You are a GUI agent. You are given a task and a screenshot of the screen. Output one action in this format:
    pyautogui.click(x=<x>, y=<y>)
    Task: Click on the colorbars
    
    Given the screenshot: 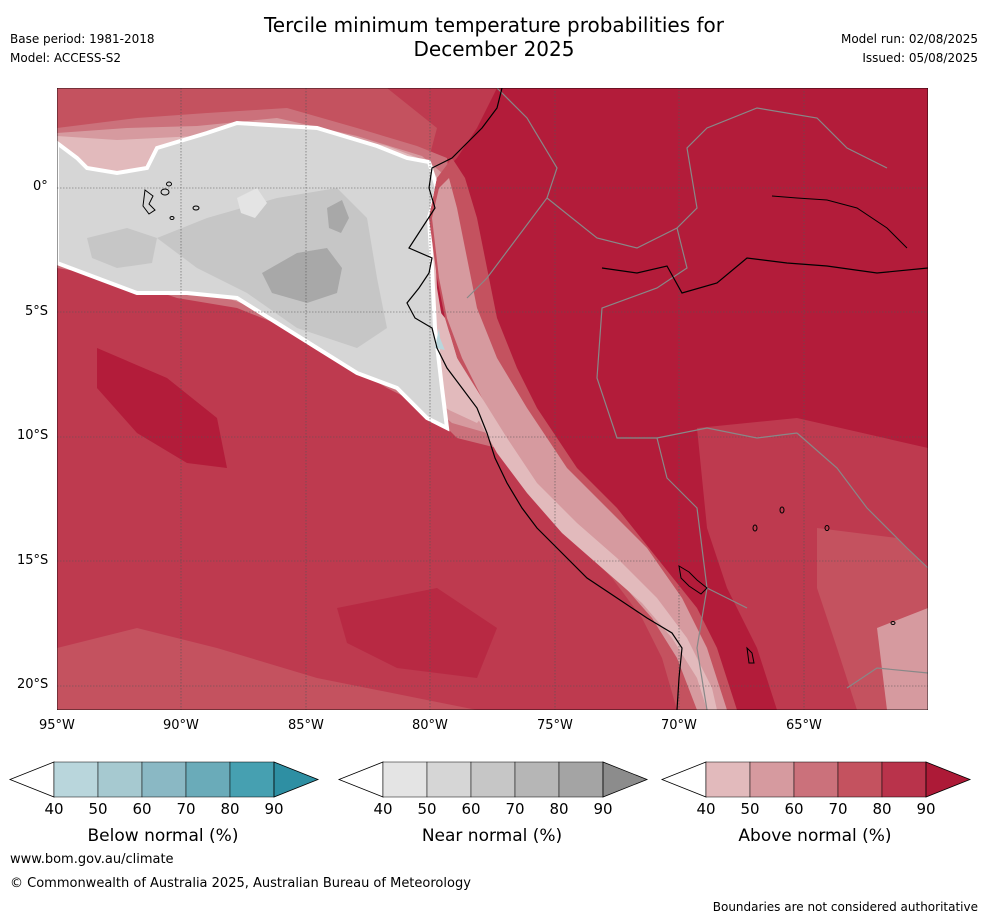 What is the action you would take?
    pyautogui.click(x=490, y=779)
    